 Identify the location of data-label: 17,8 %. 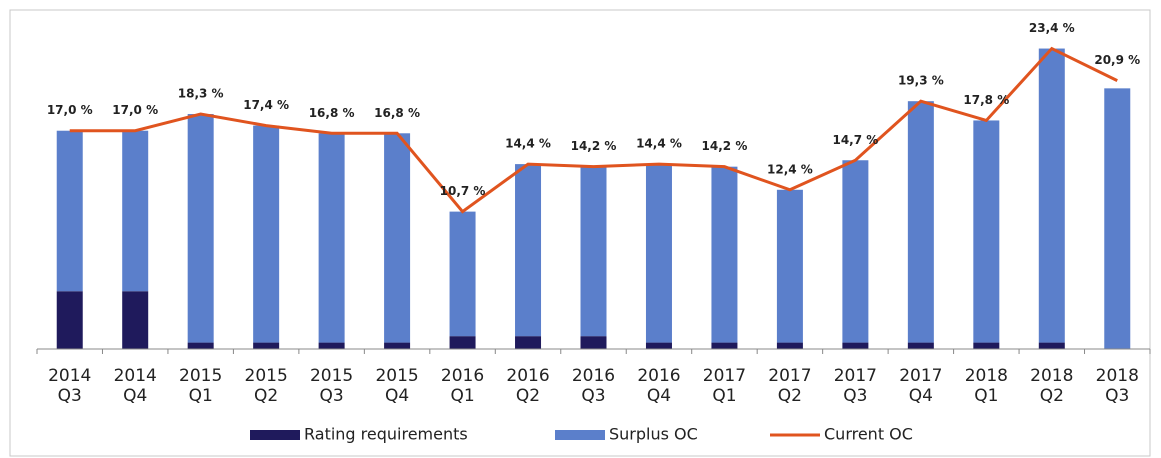
(986, 100).